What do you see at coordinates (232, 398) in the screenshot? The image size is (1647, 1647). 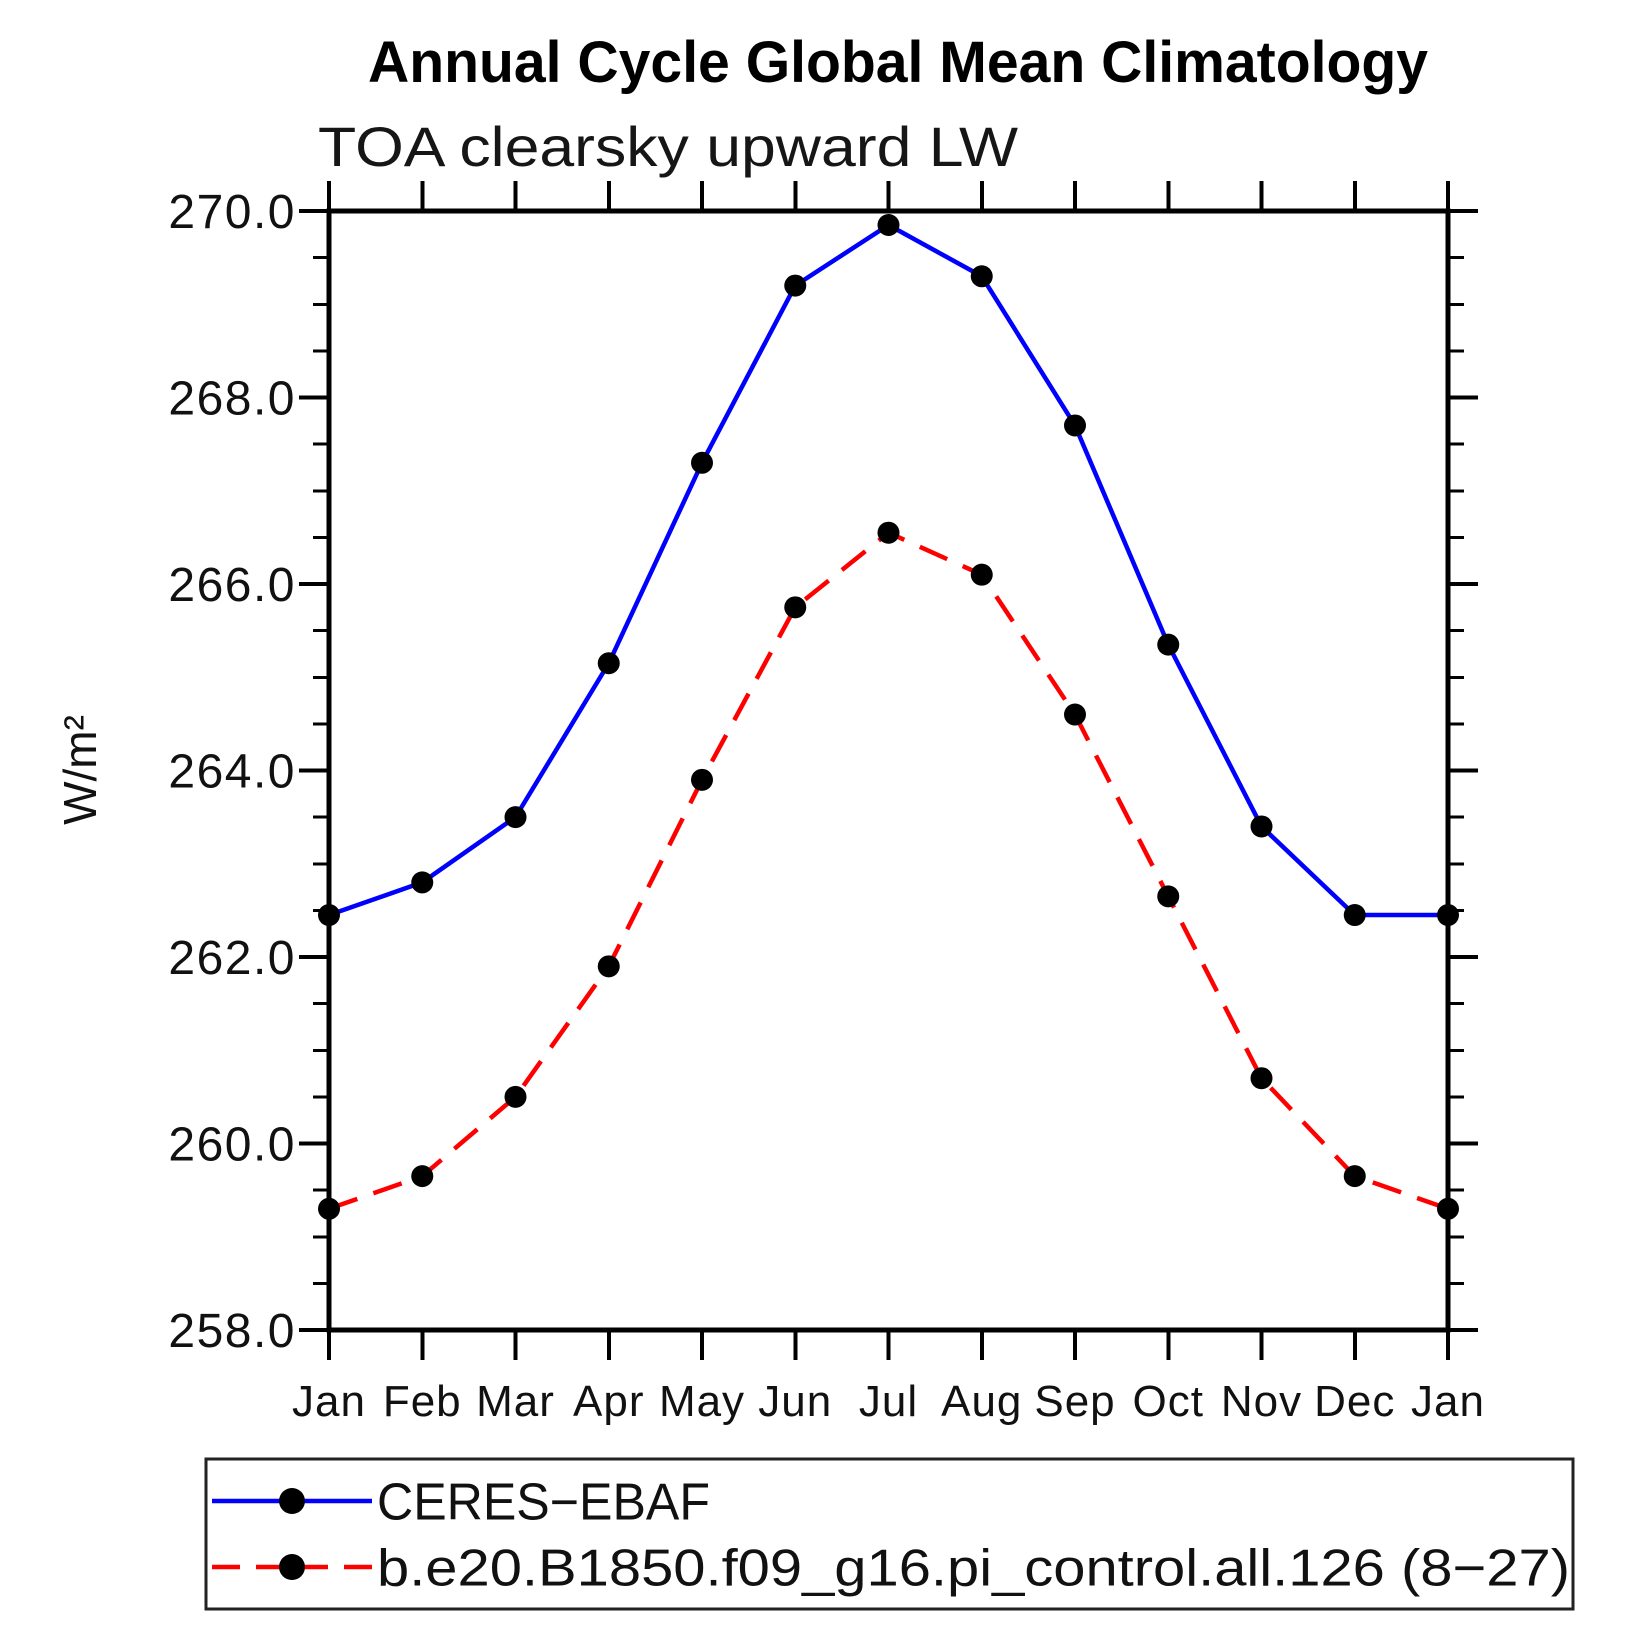 I see `y-tick-label: 268.0` at bounding box center [232, 398].